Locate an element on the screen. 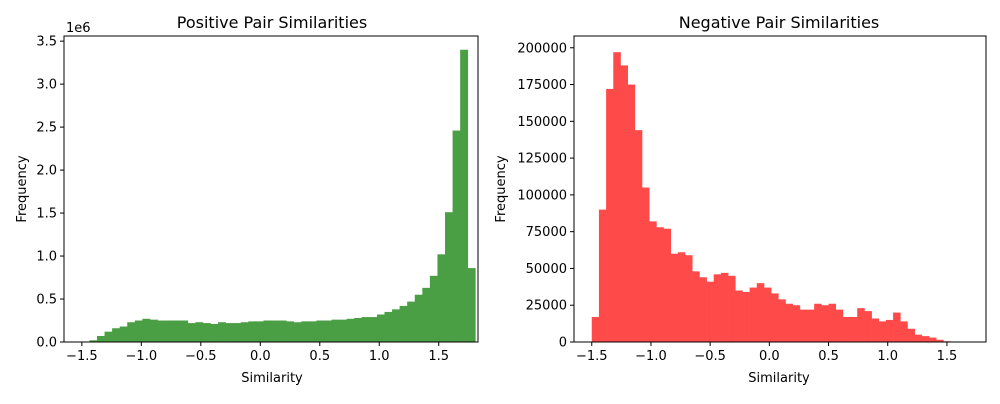  chart-title: Negative Pair Similarities is located at coordinates (779, 22).